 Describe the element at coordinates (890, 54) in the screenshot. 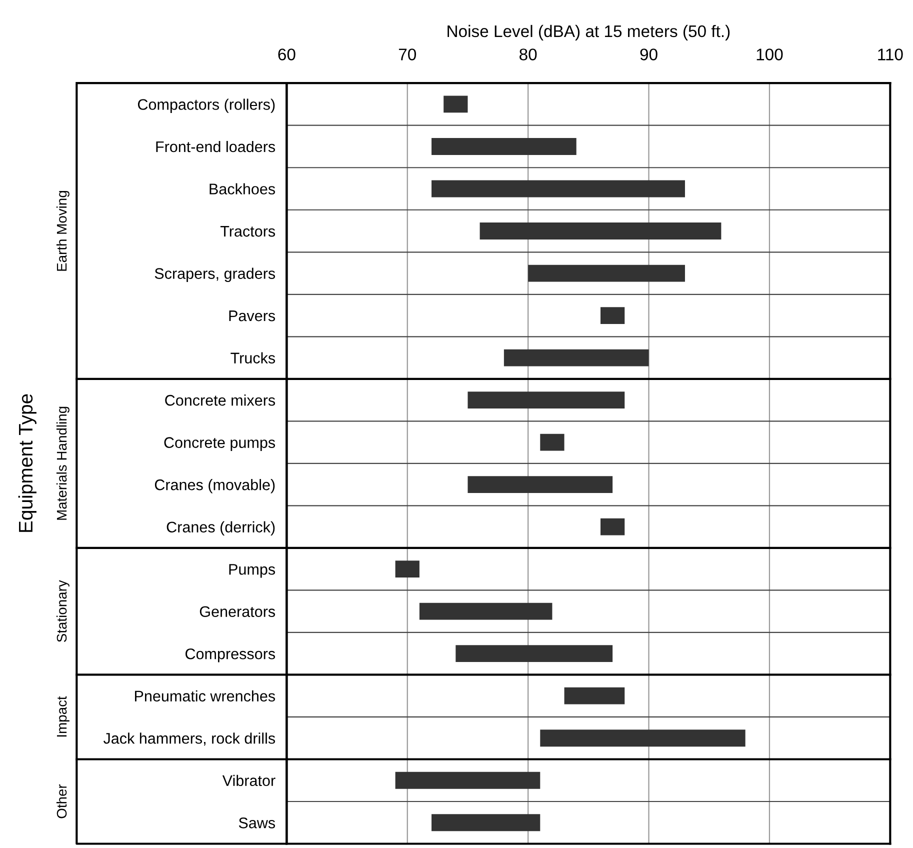

I see `x-tick-label: 110` at that location.